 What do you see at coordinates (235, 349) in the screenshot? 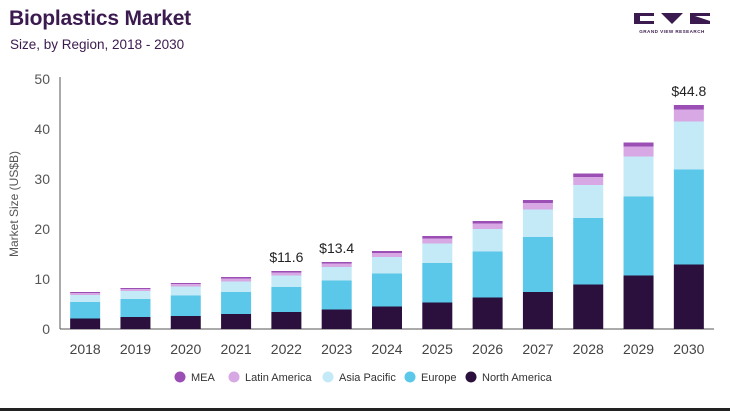
I see `x-tick-label: 2021` at bounding box center [235, 349].